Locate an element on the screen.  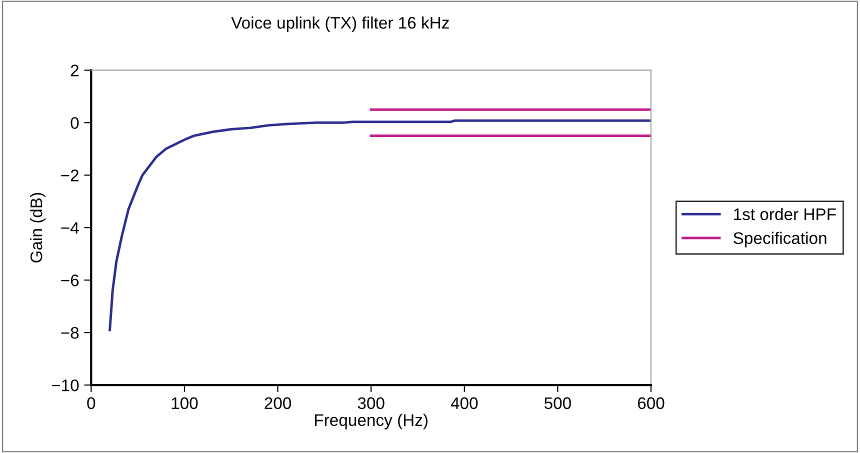
y-tick-label: −2 is located at coordinates (70, 176).